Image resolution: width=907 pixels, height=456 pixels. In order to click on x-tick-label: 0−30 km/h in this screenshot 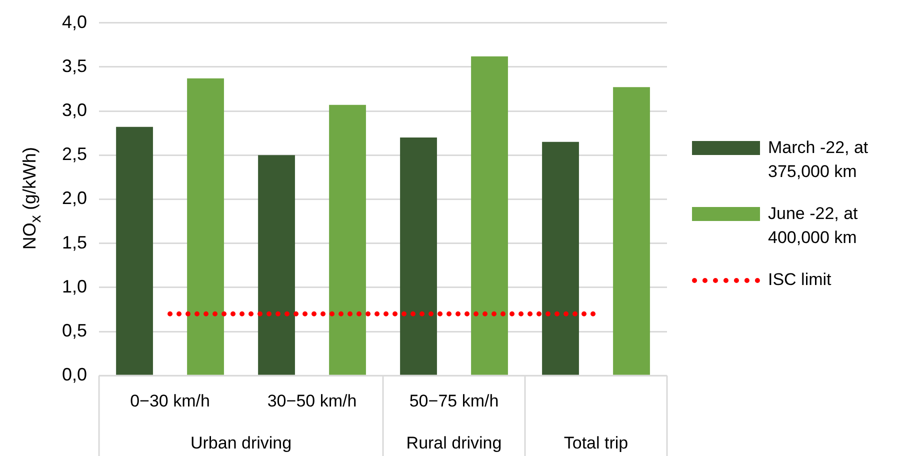, I will do `click(170, 400)`.